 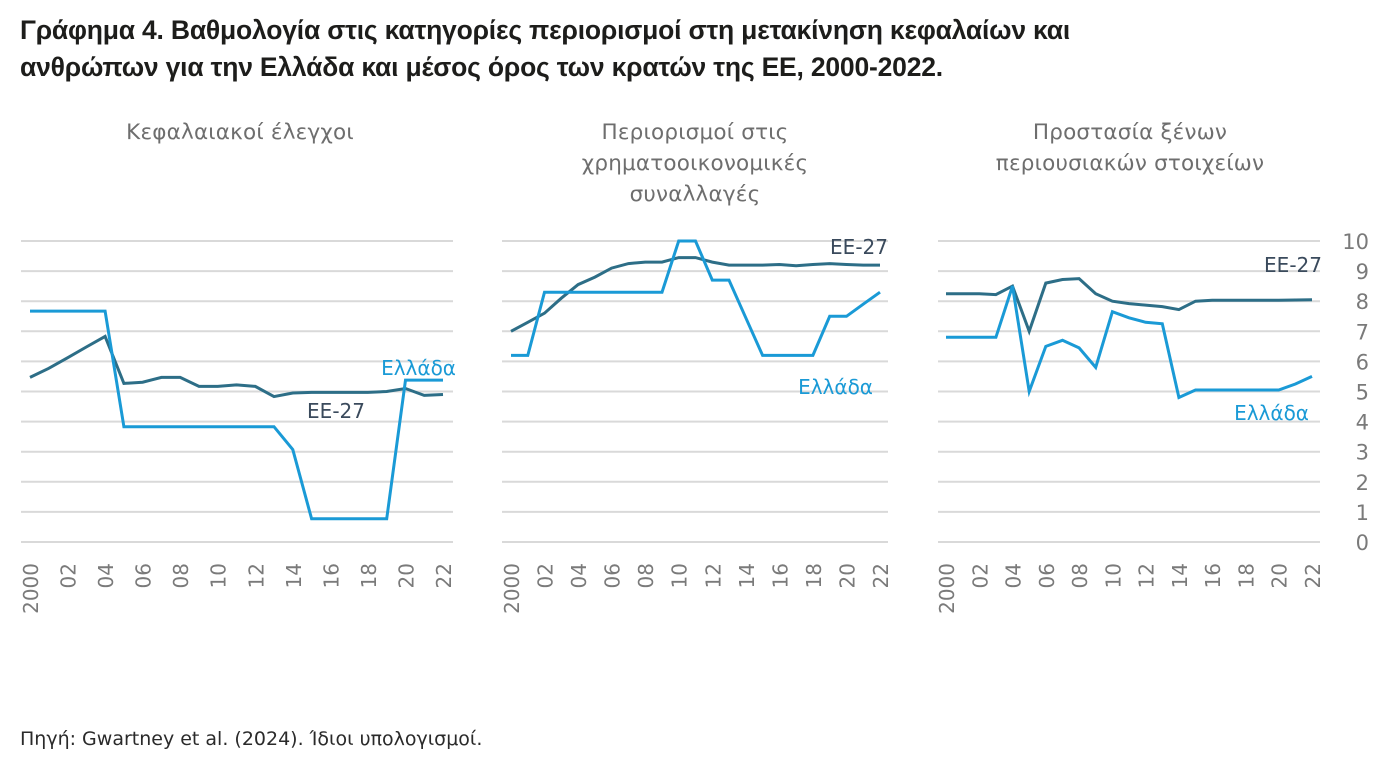 What do you see at coordinates (1362, 362) in the screenshot?
I see `y-tick-label: 6` at bounding box center [1362, 362].